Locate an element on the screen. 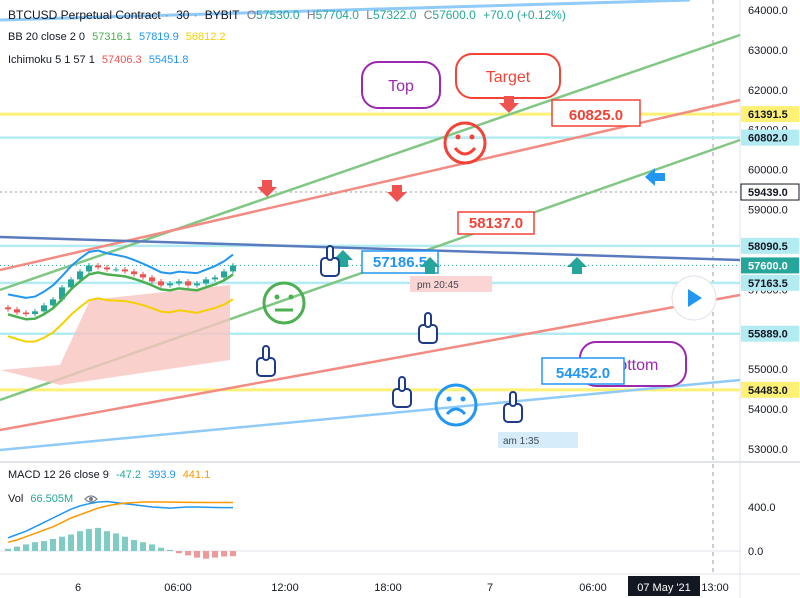 The height and width of the screenshot is (598, 800). price-badge-label: 55889.0 is located at coordinates (768, 335).